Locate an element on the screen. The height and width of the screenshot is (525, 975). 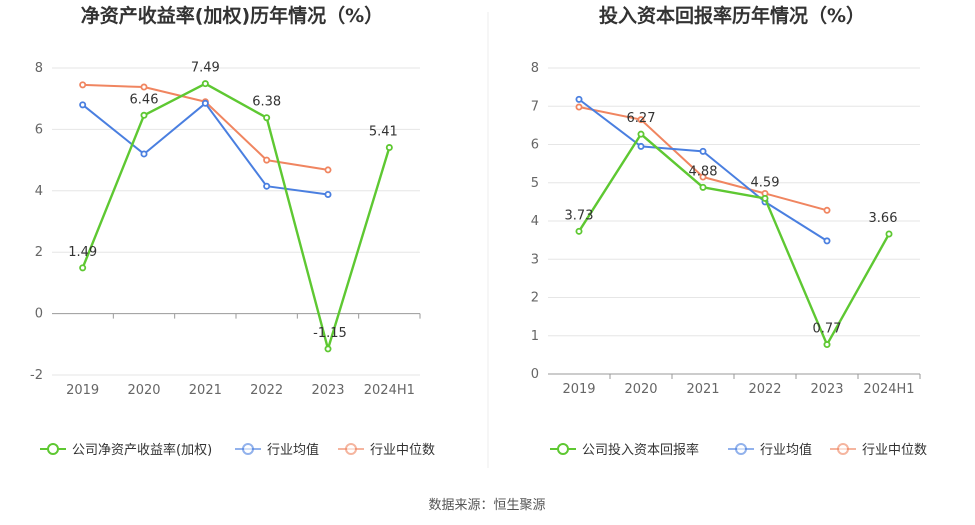
chart-title: 投入资本回报率历年情况（%） is located at coordinates (732, 15).